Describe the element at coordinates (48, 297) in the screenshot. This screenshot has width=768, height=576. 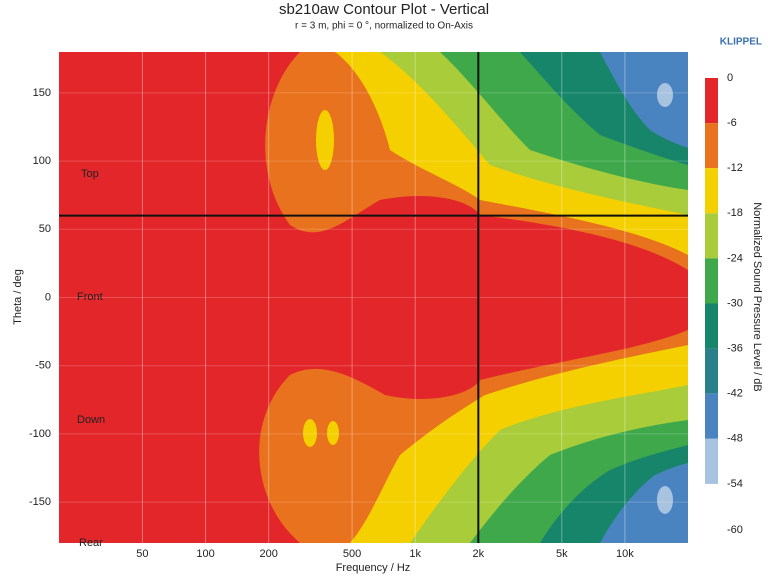
I see `y-tick-label: 0` at that location.